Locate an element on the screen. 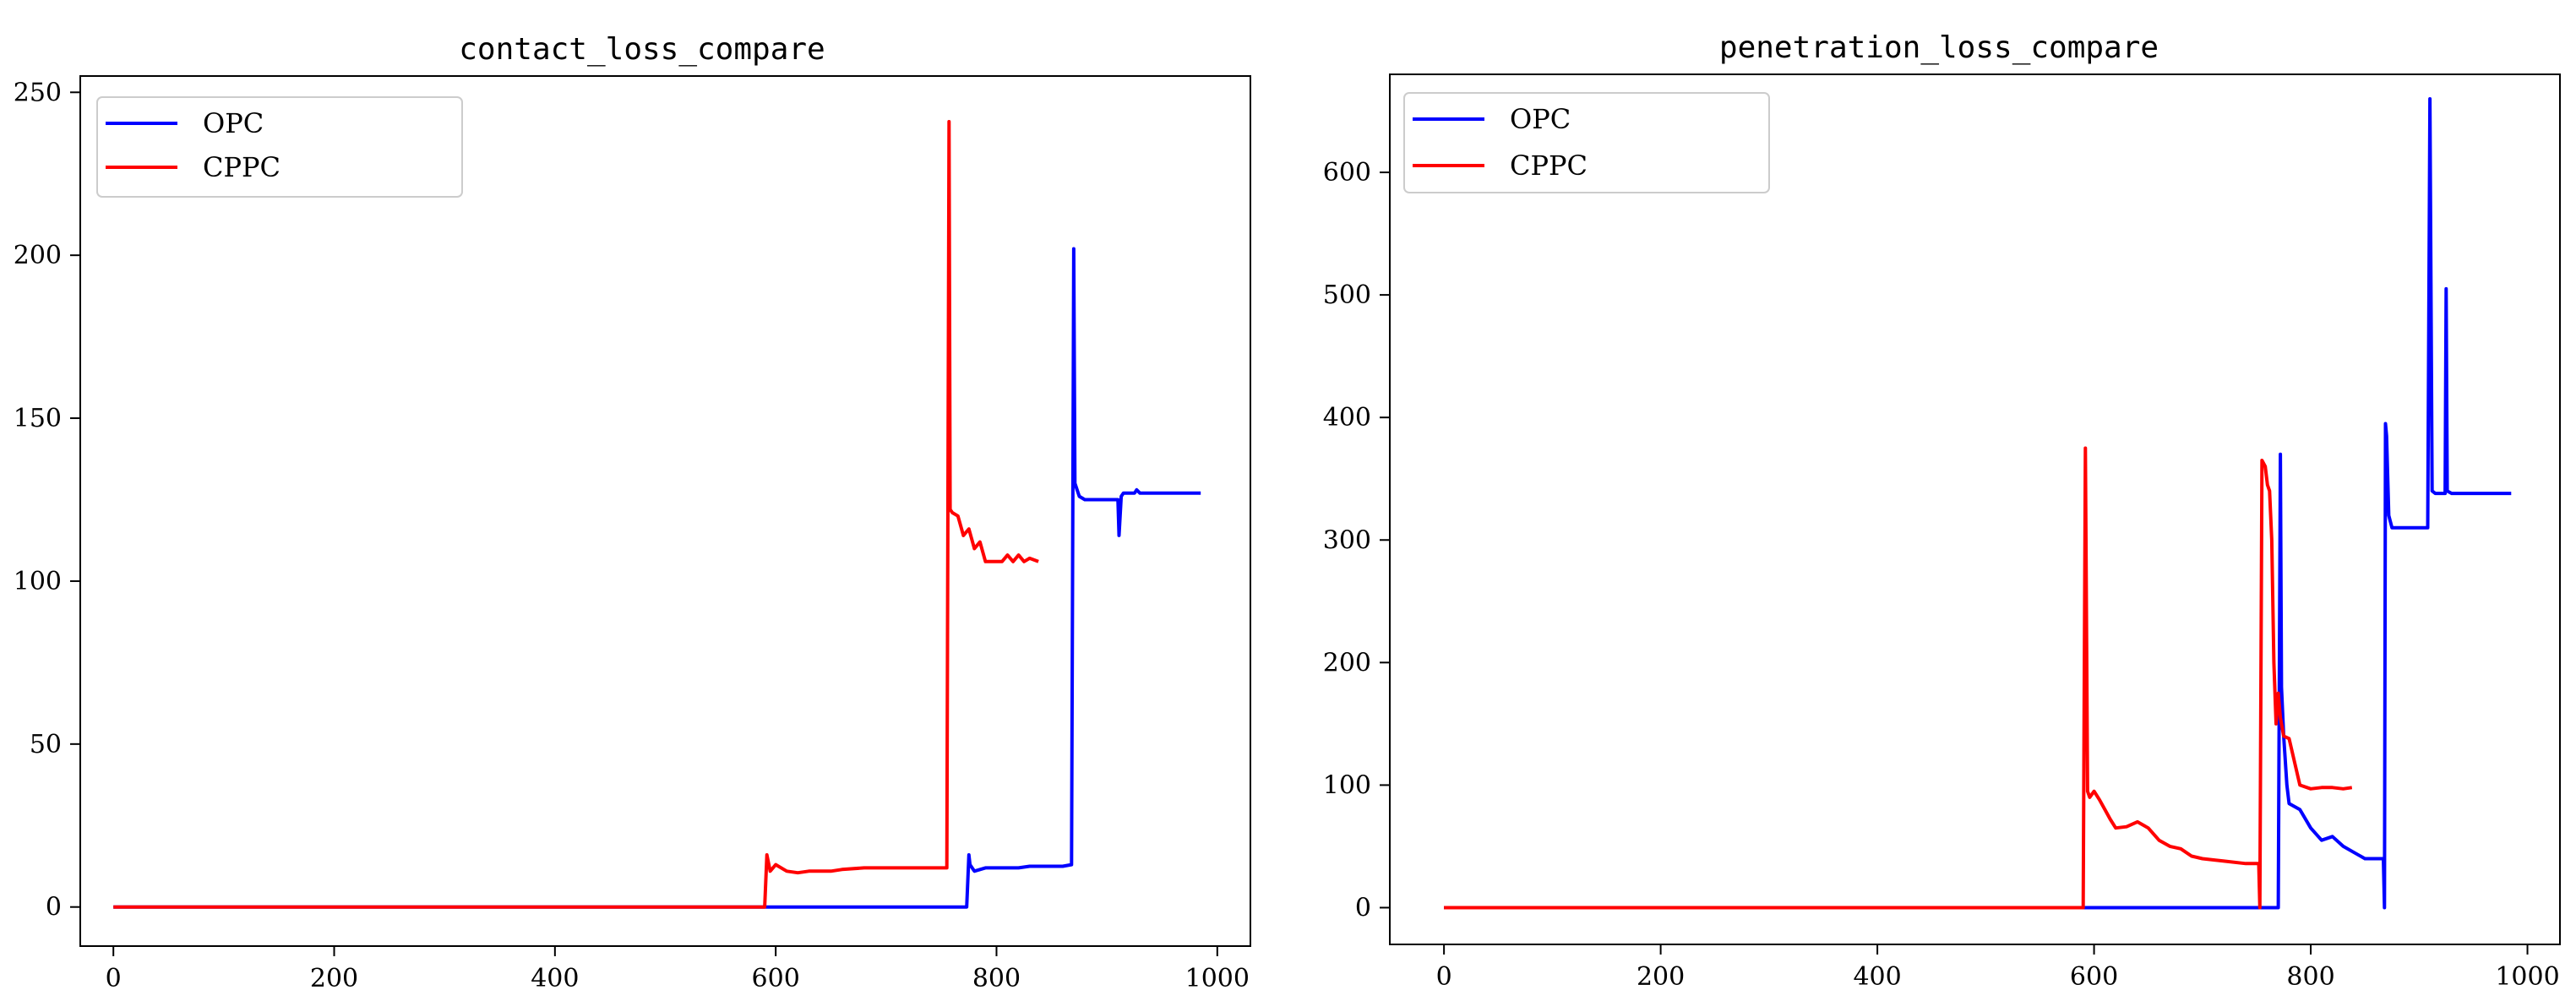  y-tick-label: 150 is located at coordinates (38, 418).